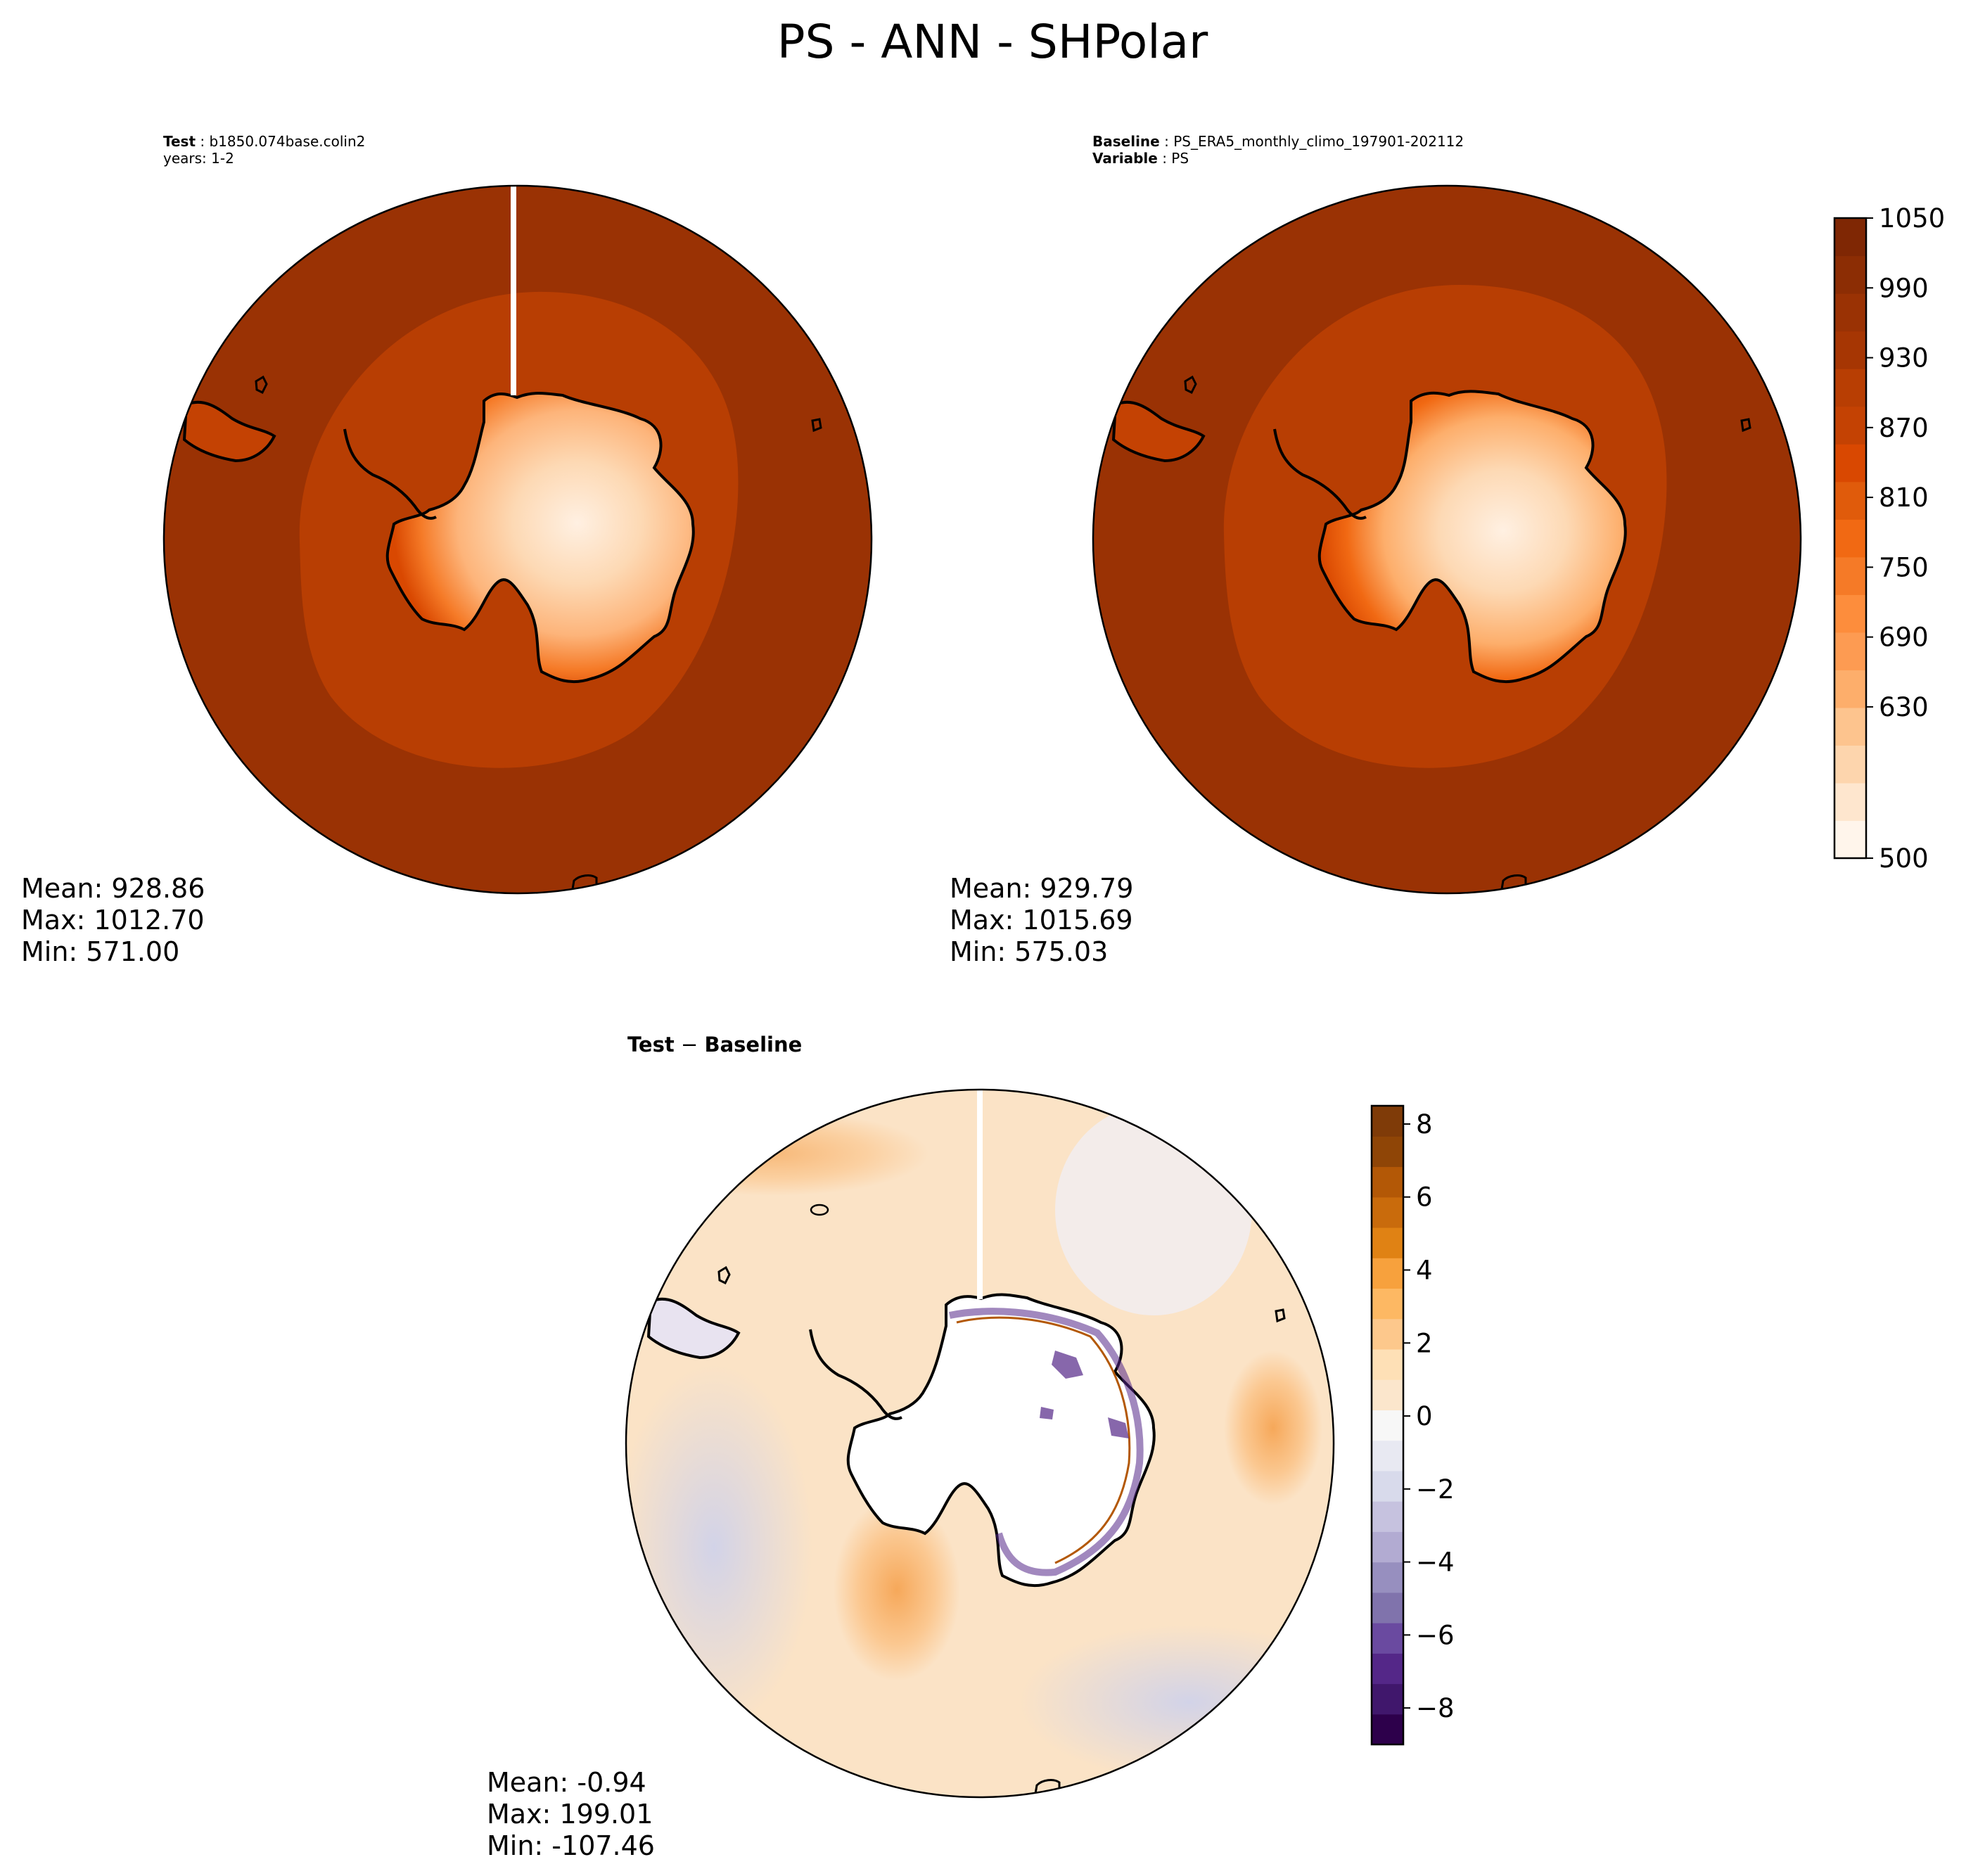 Image resolution: width=1985 pixels, height=1876 pixels. What do you see at coordinates (1904, 358) in the screenshot?
I see `abs-colorbar-tick-label: 930` at bounding box center [1904, 358].